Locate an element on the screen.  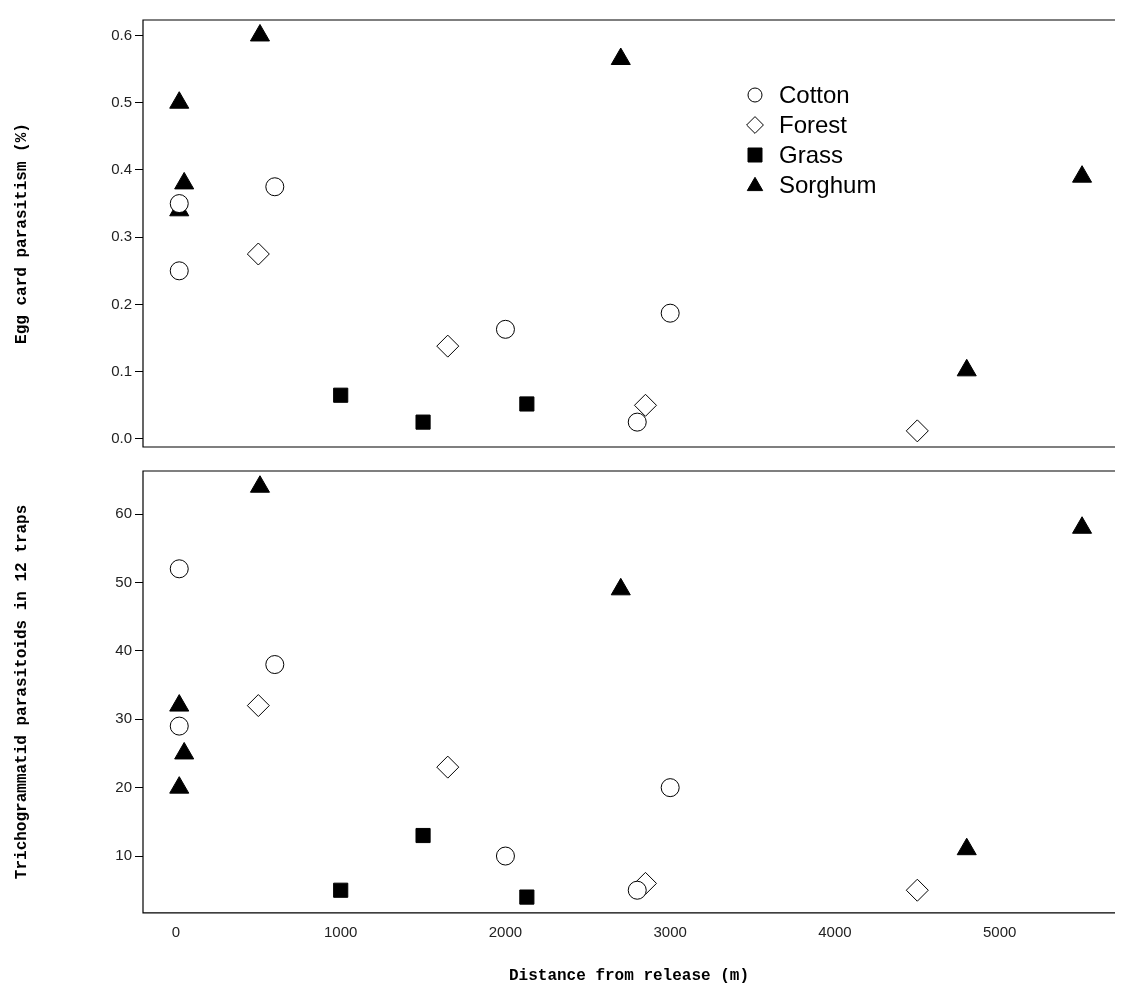
y-tick-label: 0.6 is located at coordinates (121, 34).